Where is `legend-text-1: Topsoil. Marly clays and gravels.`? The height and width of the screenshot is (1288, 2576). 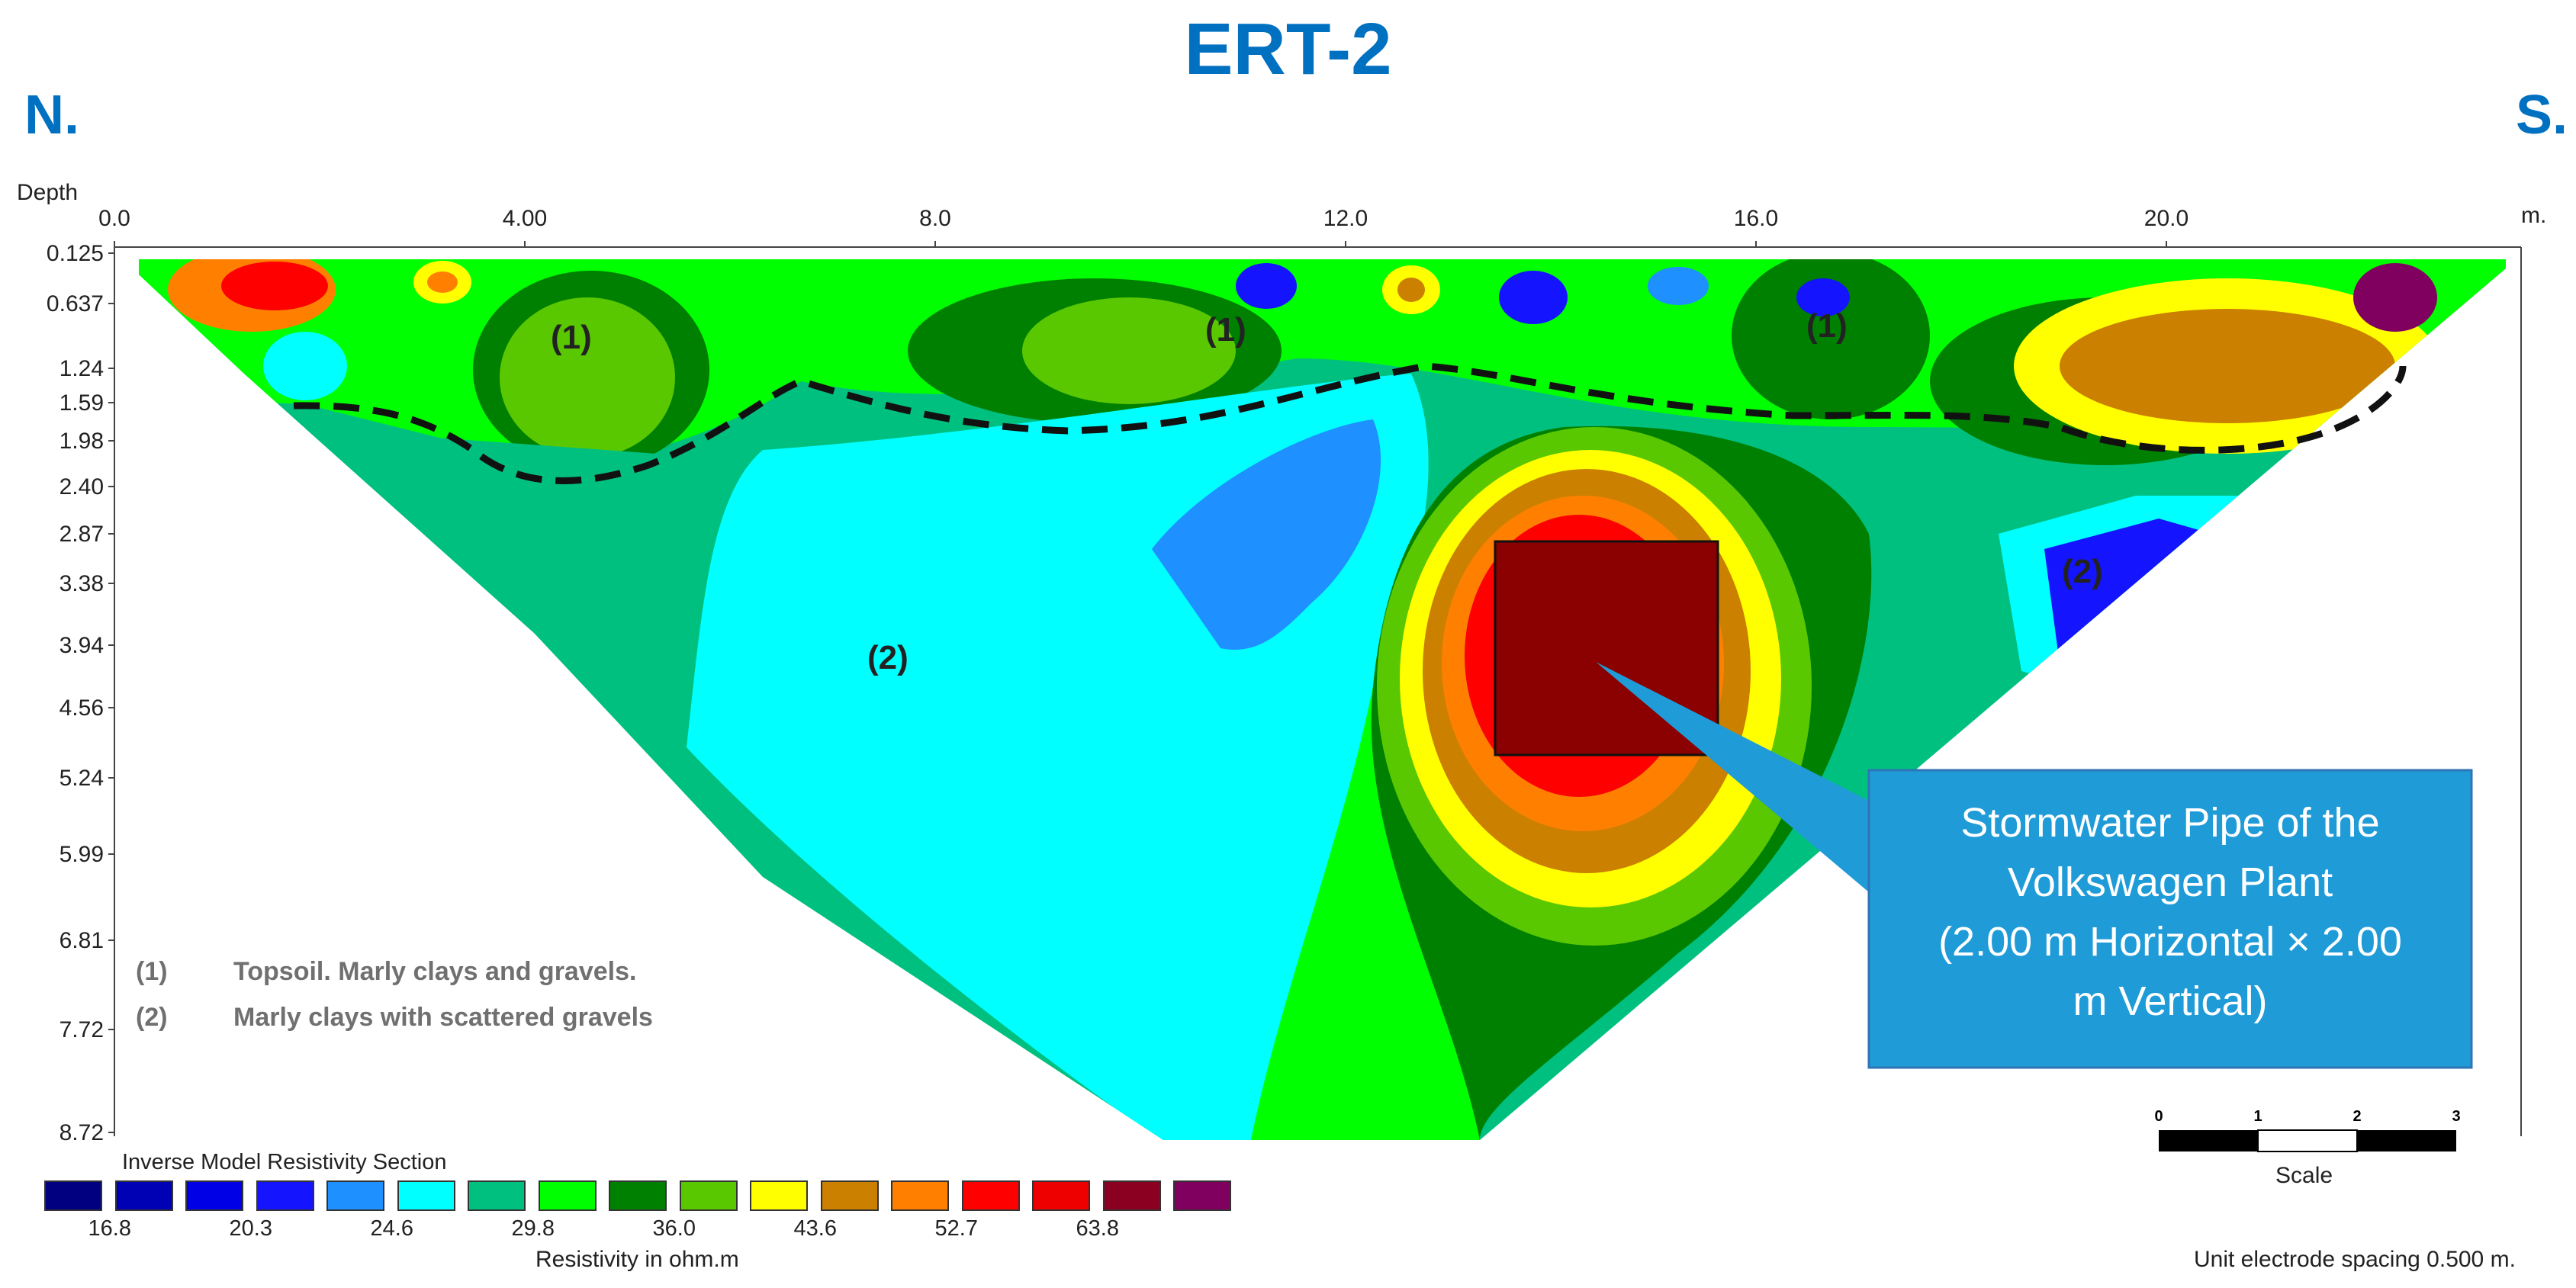
legend-text-1: Topsoil. Marly clays and gravels. is located at coordinates (435, 971).